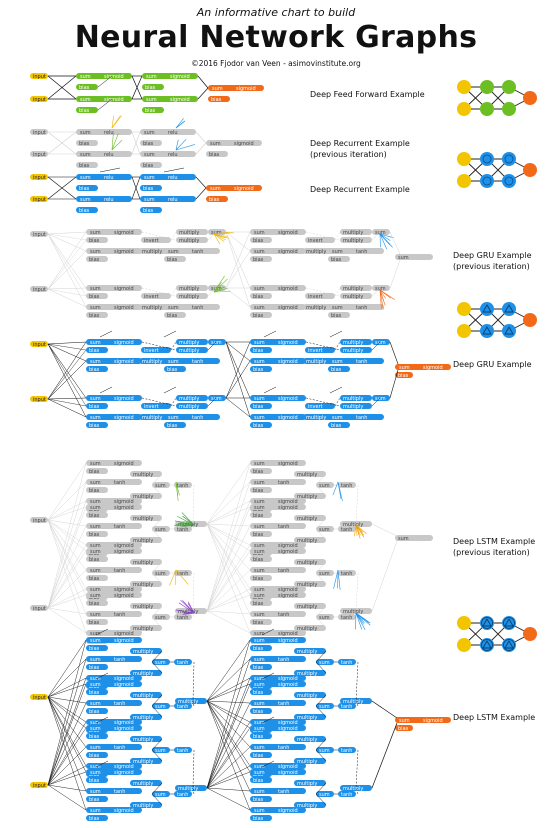 This screenshot has height=828, width=552. I want to click on lstm-l2-c2-sum-cell: sum, so click(325, 750).